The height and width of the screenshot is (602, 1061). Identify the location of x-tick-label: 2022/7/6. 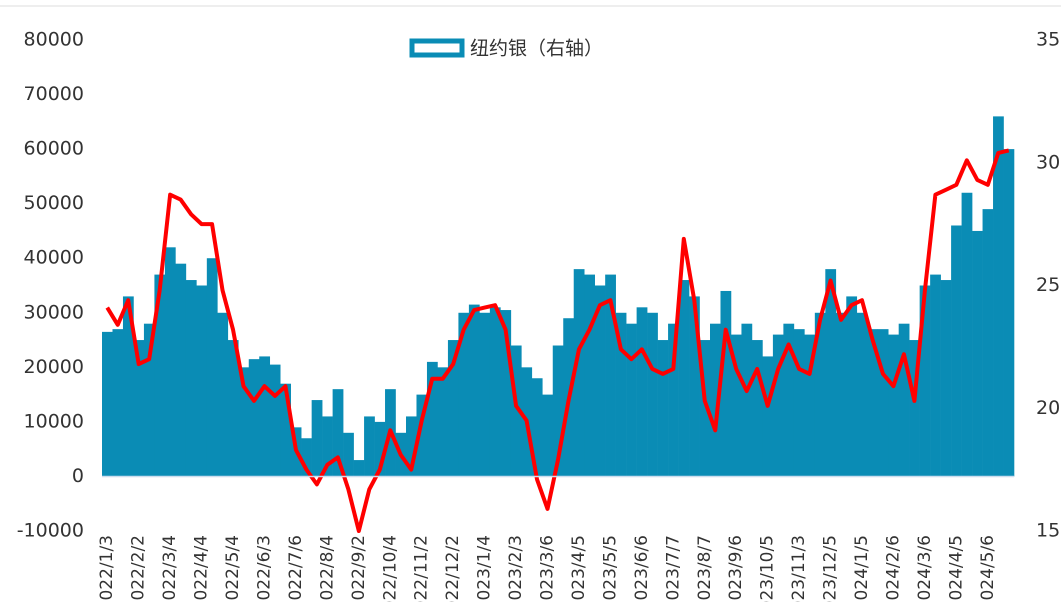
(296, 568).